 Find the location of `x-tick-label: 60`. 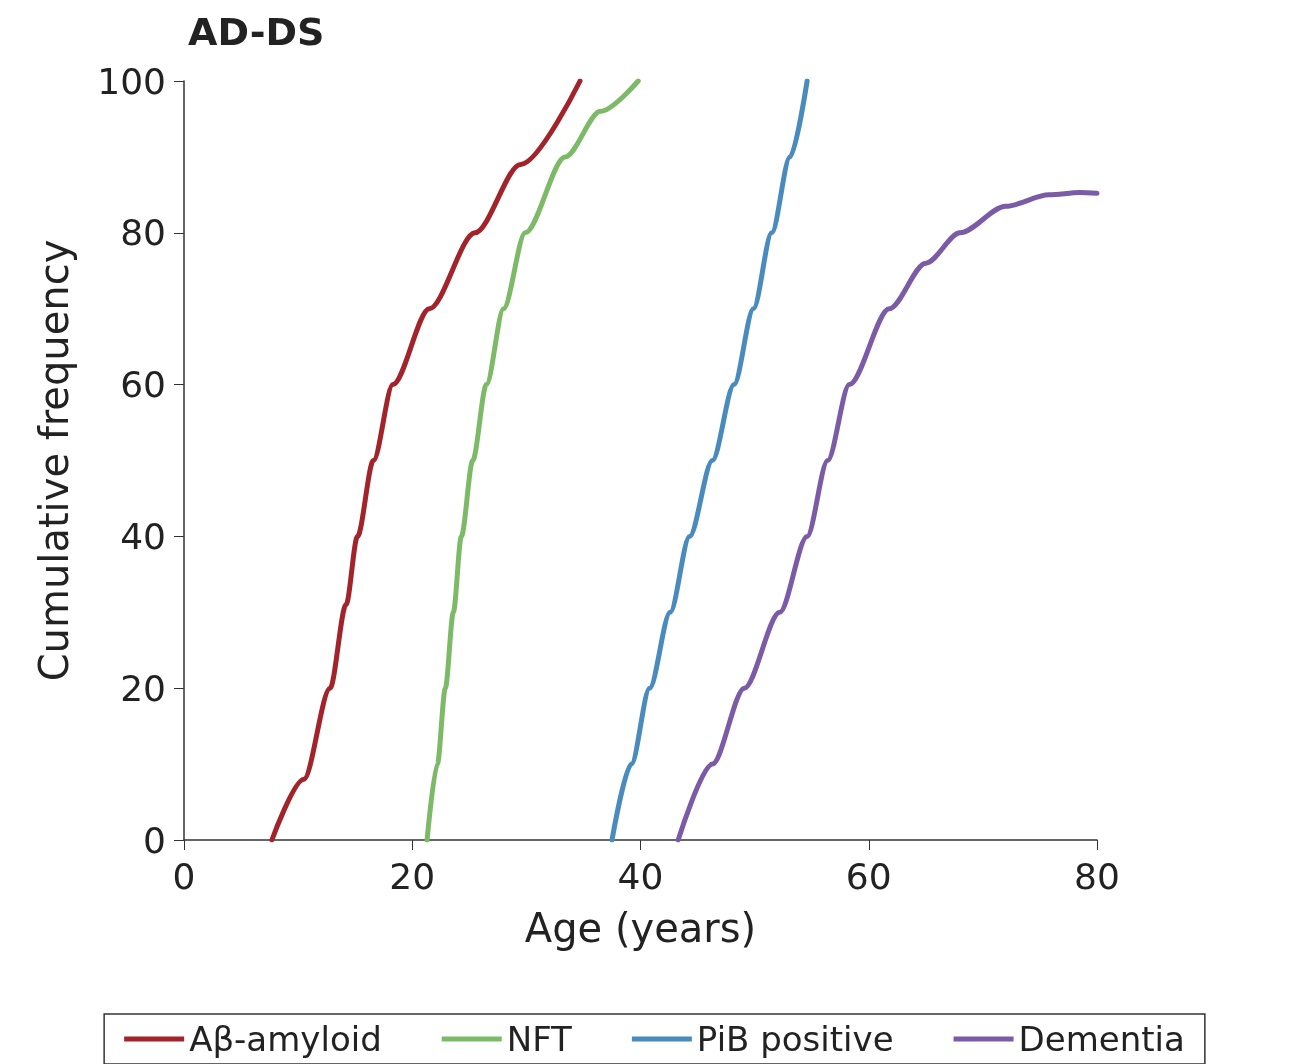

x-tick-label: 60 is located at coordinates (868, 876).